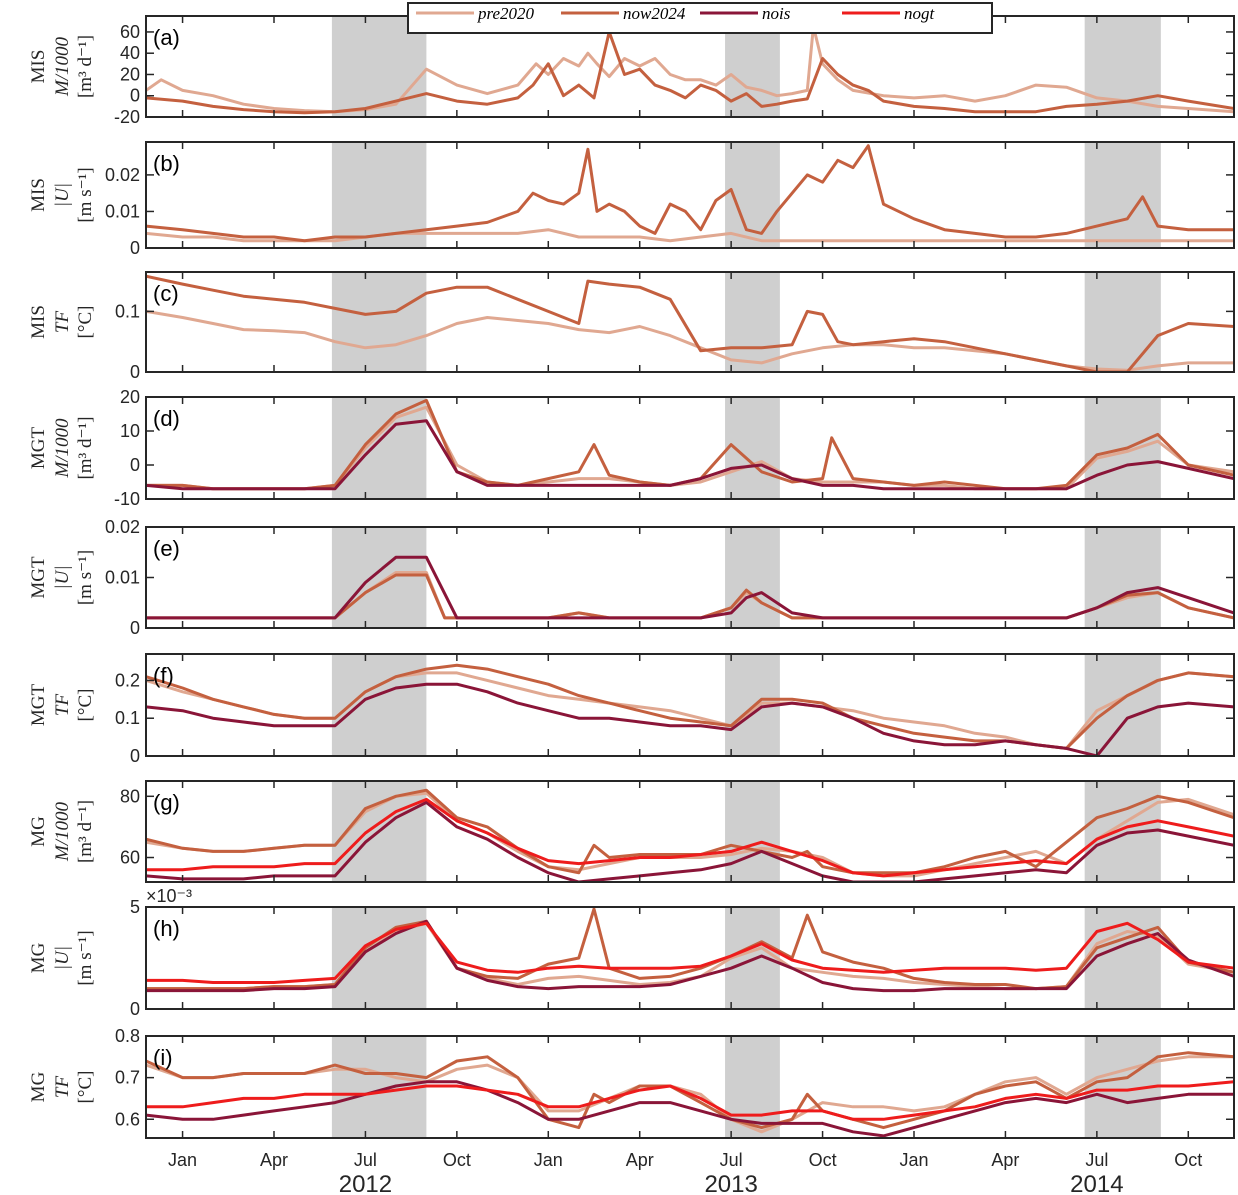 The height and width of the screenshot is (1195, 1238). What do you see at coordinates (135, 907) in the screenshot?
I see `y-tick-label: 5` at bounding box center [135, 907].